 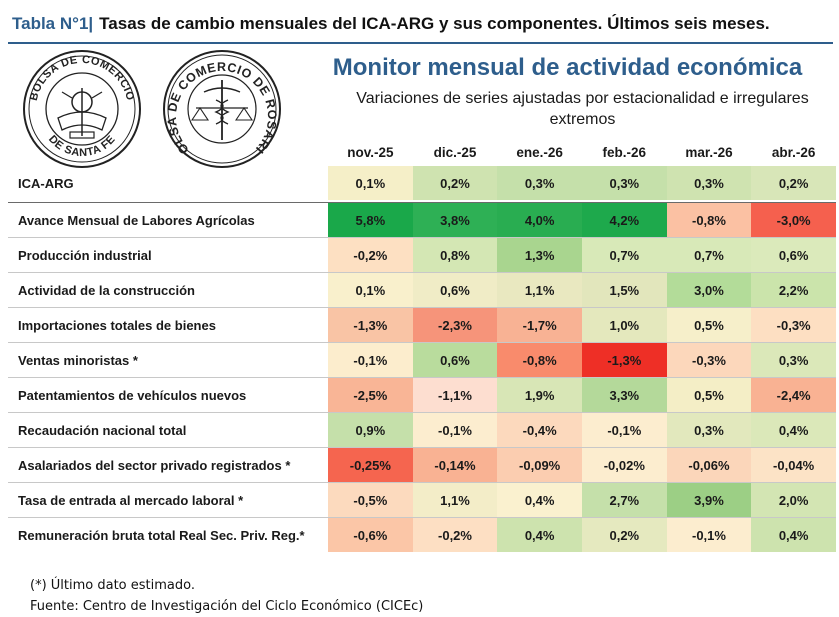 I want to click on row-label: Avance Mensual de Labores Agrícolas, so click(x=168, y=220).